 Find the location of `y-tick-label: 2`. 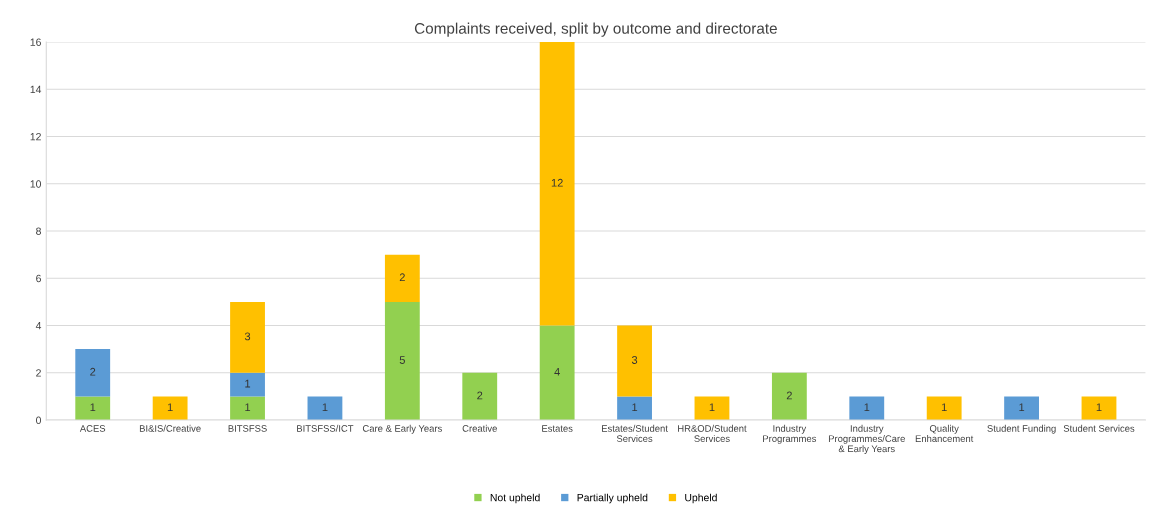

y-tick-label: 2 is located at coordinates (38, 373).